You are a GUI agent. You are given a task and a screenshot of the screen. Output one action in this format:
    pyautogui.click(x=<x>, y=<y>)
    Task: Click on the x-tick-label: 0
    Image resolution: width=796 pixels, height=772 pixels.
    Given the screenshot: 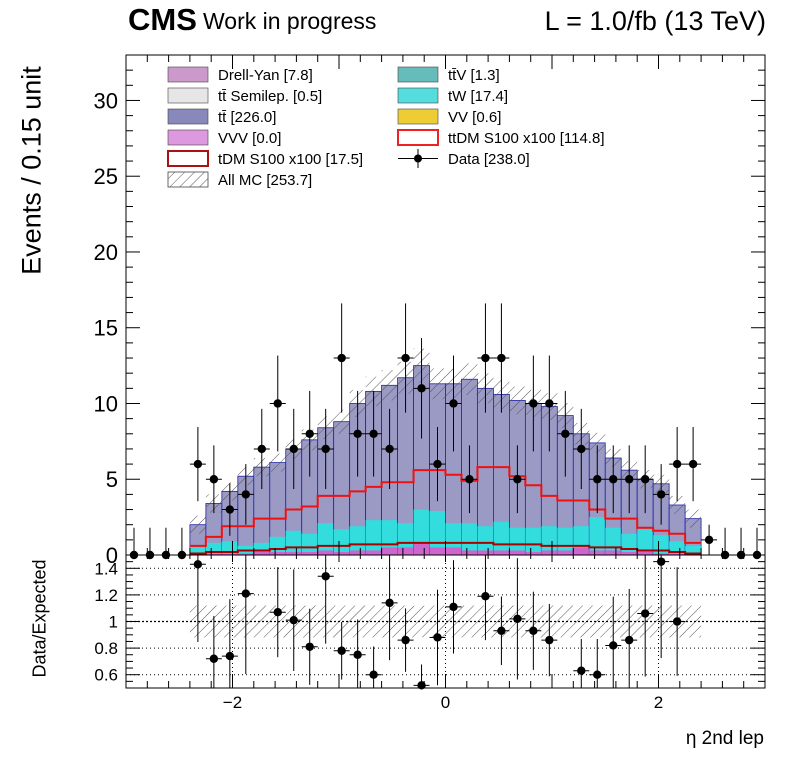 What is the action you would take?
    pyautogui.click(x=445, y=702)
    